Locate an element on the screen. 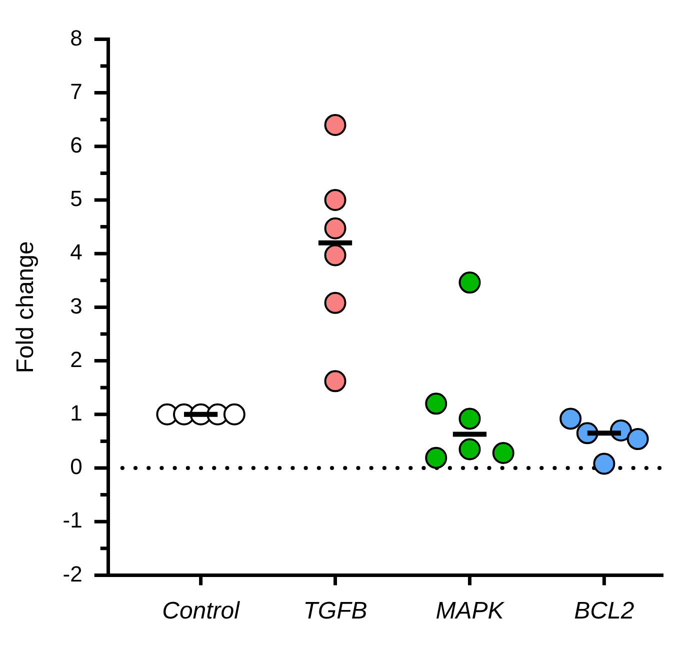  x-tick-label: Control is located at coordinates (201, 610).